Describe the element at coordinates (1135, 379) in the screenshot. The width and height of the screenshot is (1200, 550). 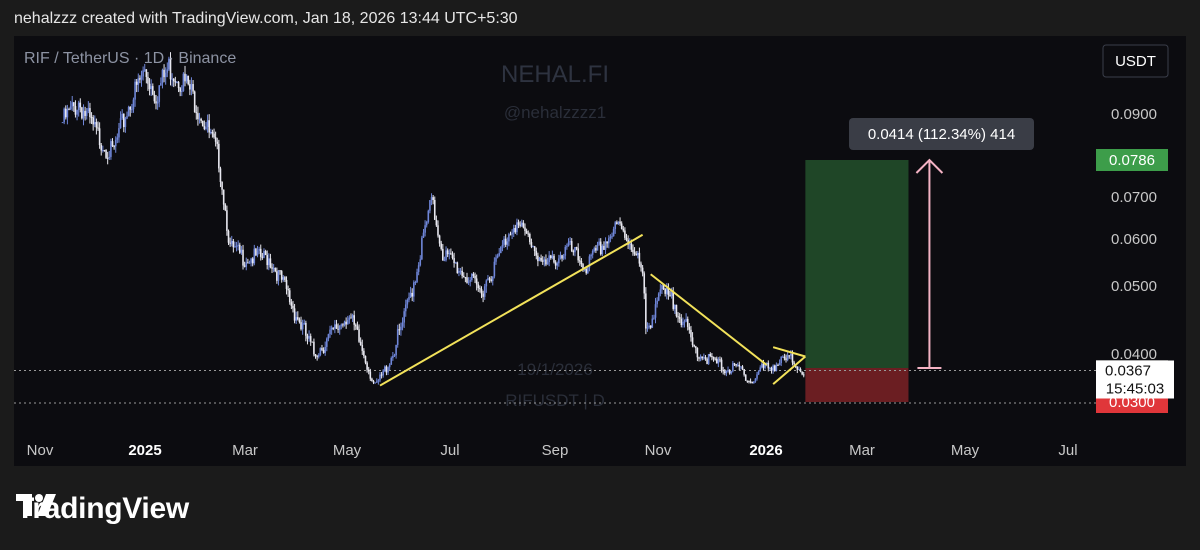
I see `current-price-box` at that location.